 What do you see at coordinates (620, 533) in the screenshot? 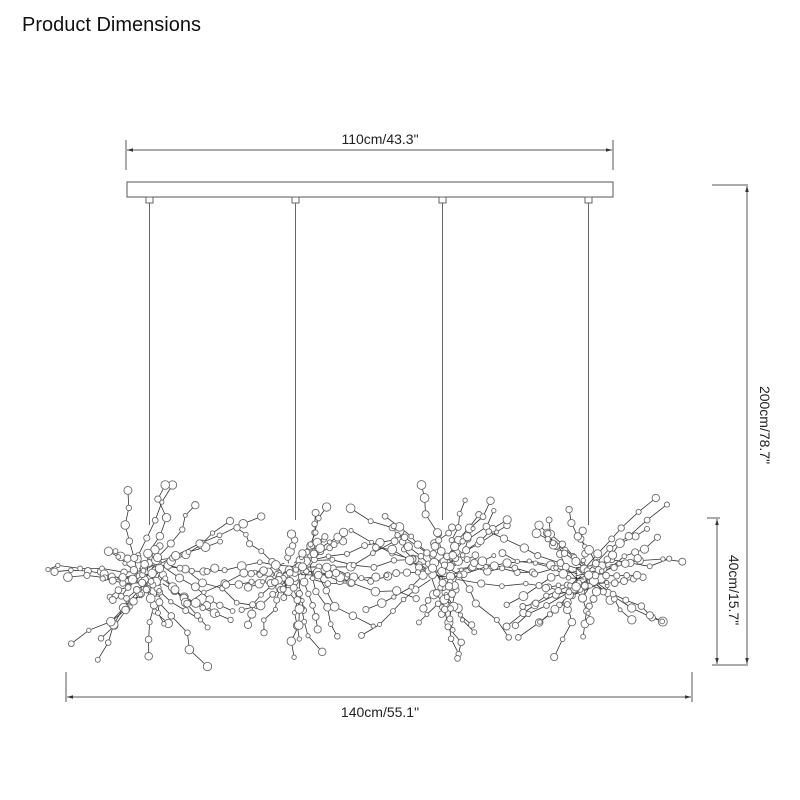
I see `branch` at bounding box center [620, 533].